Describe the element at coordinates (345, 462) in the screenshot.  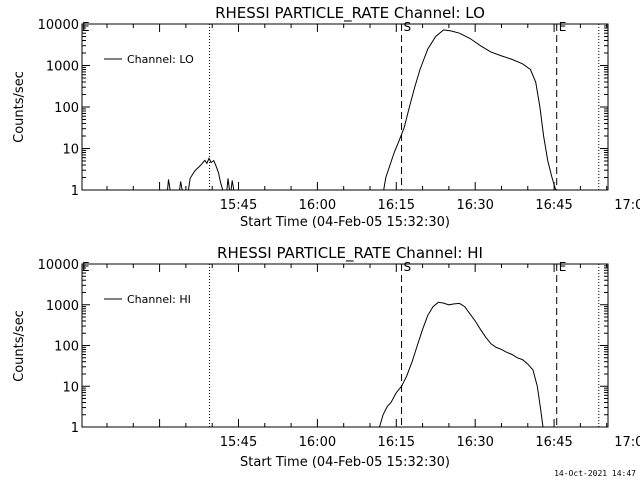
I see `x-axis-label-hi: Start Time (04-Feb-05 15:32:30)` at that location.